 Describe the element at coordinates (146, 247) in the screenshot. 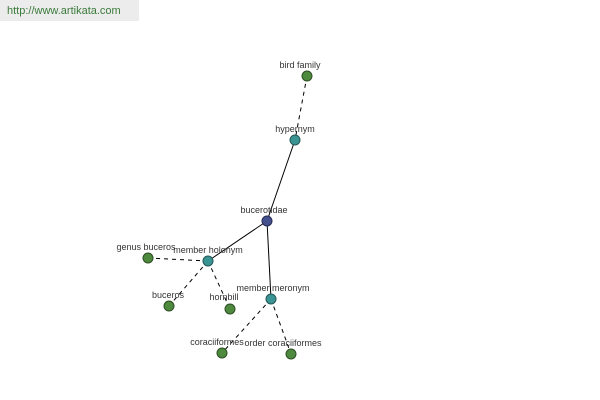

I see `node-label: genus buceros` at that location.